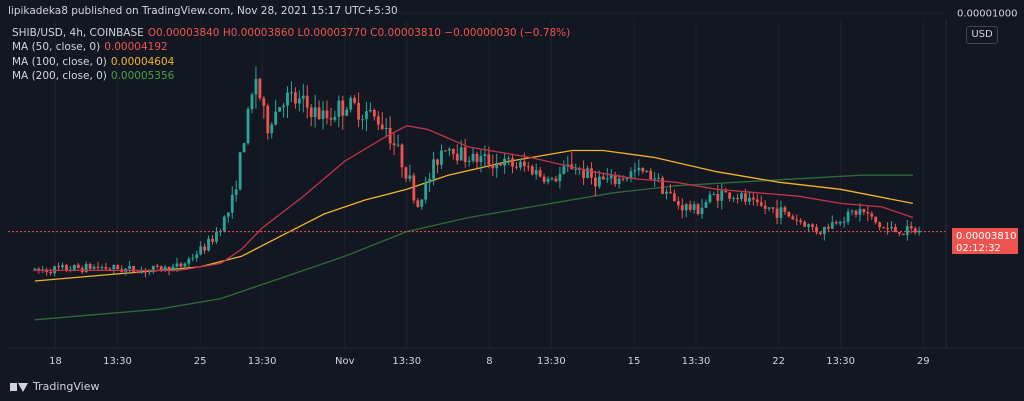 Image resolution: width=1024 pixels, height=401 pixels. I want to click on footer-brand: TradingView, so click(54, 386).